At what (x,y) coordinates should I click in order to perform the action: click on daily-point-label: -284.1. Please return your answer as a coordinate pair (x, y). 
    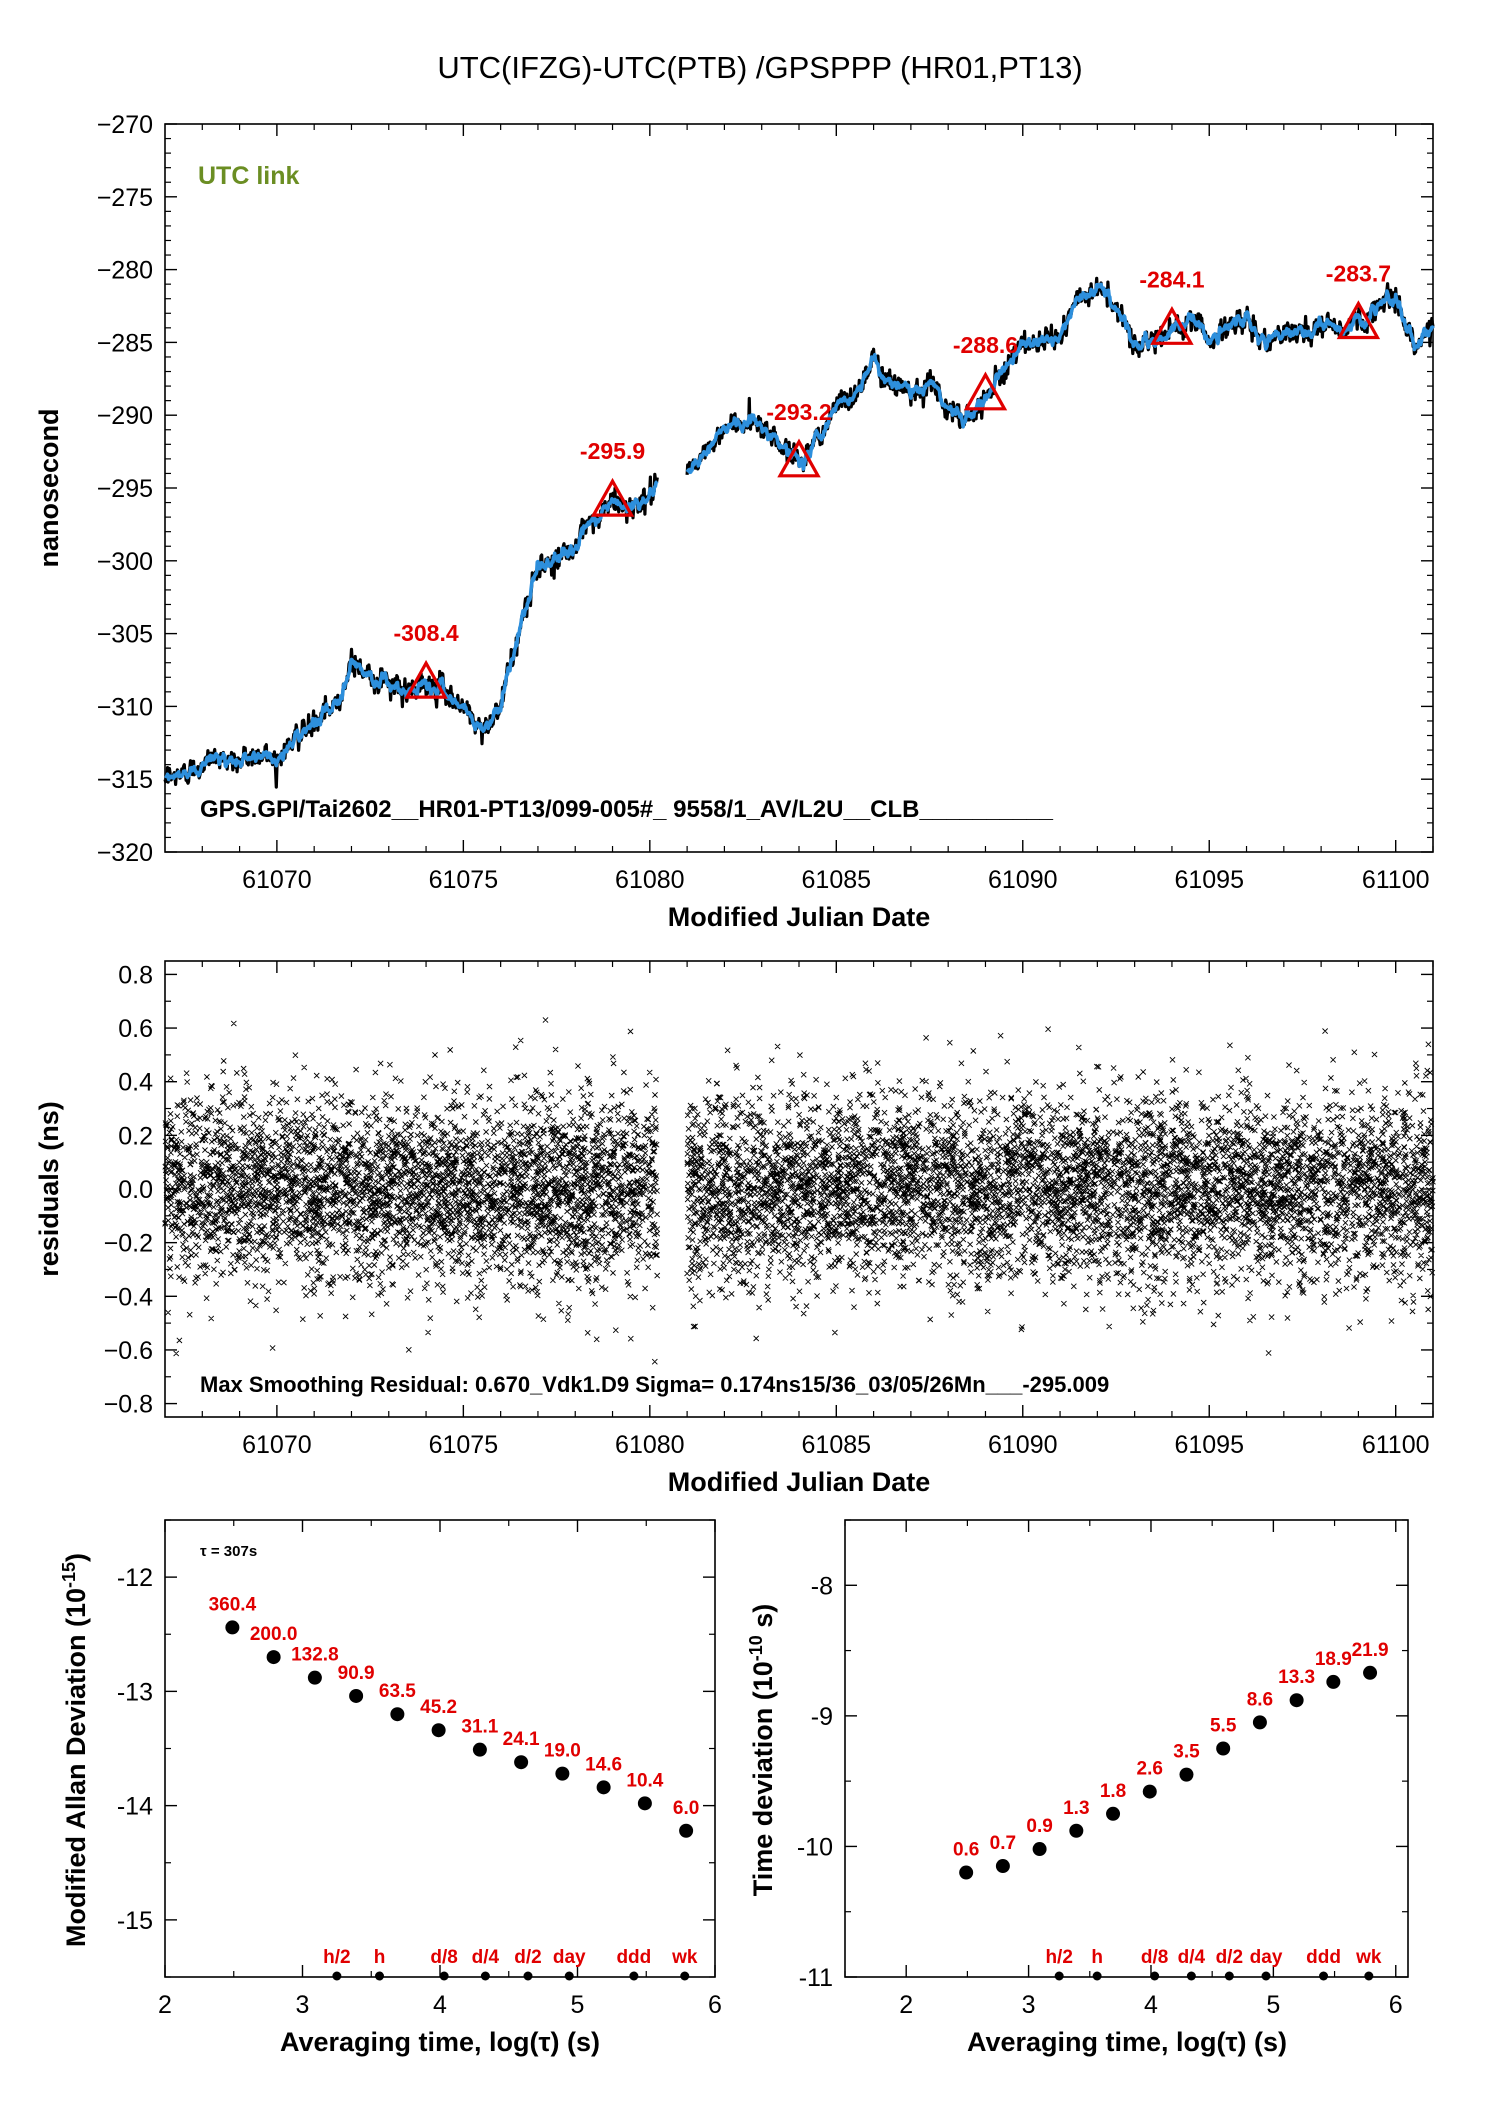
    Looking at the image, I should click on (1171, 279).